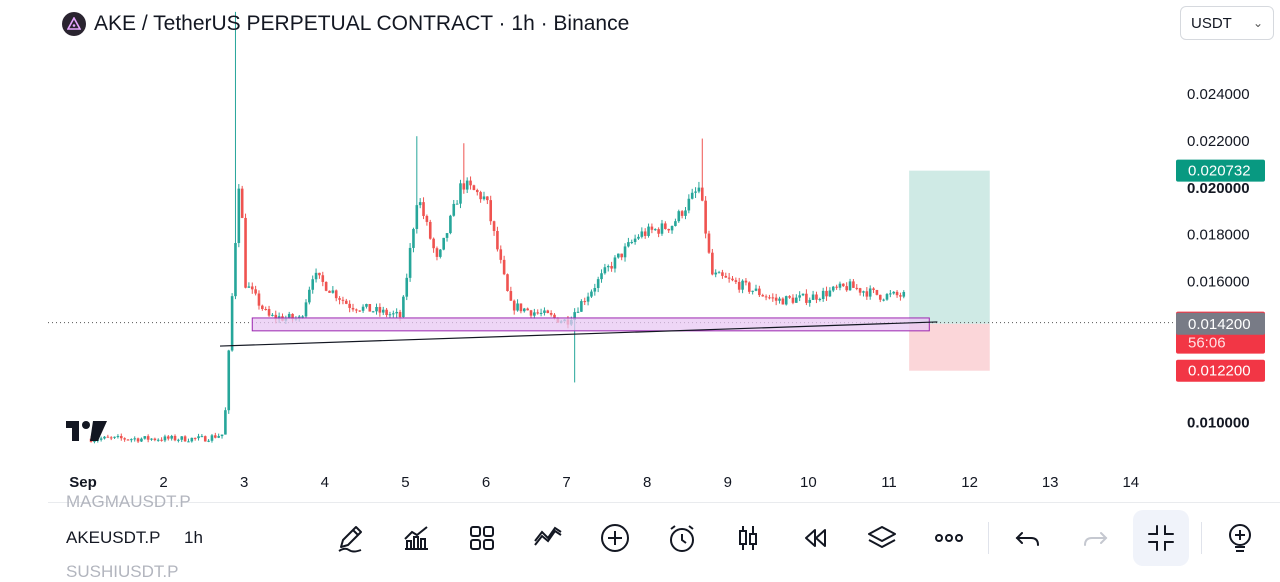 Image resolution: width=1280 pixels, height=582 pixels. I want to click on exit-fullscreen-button, so click(1161, 538).